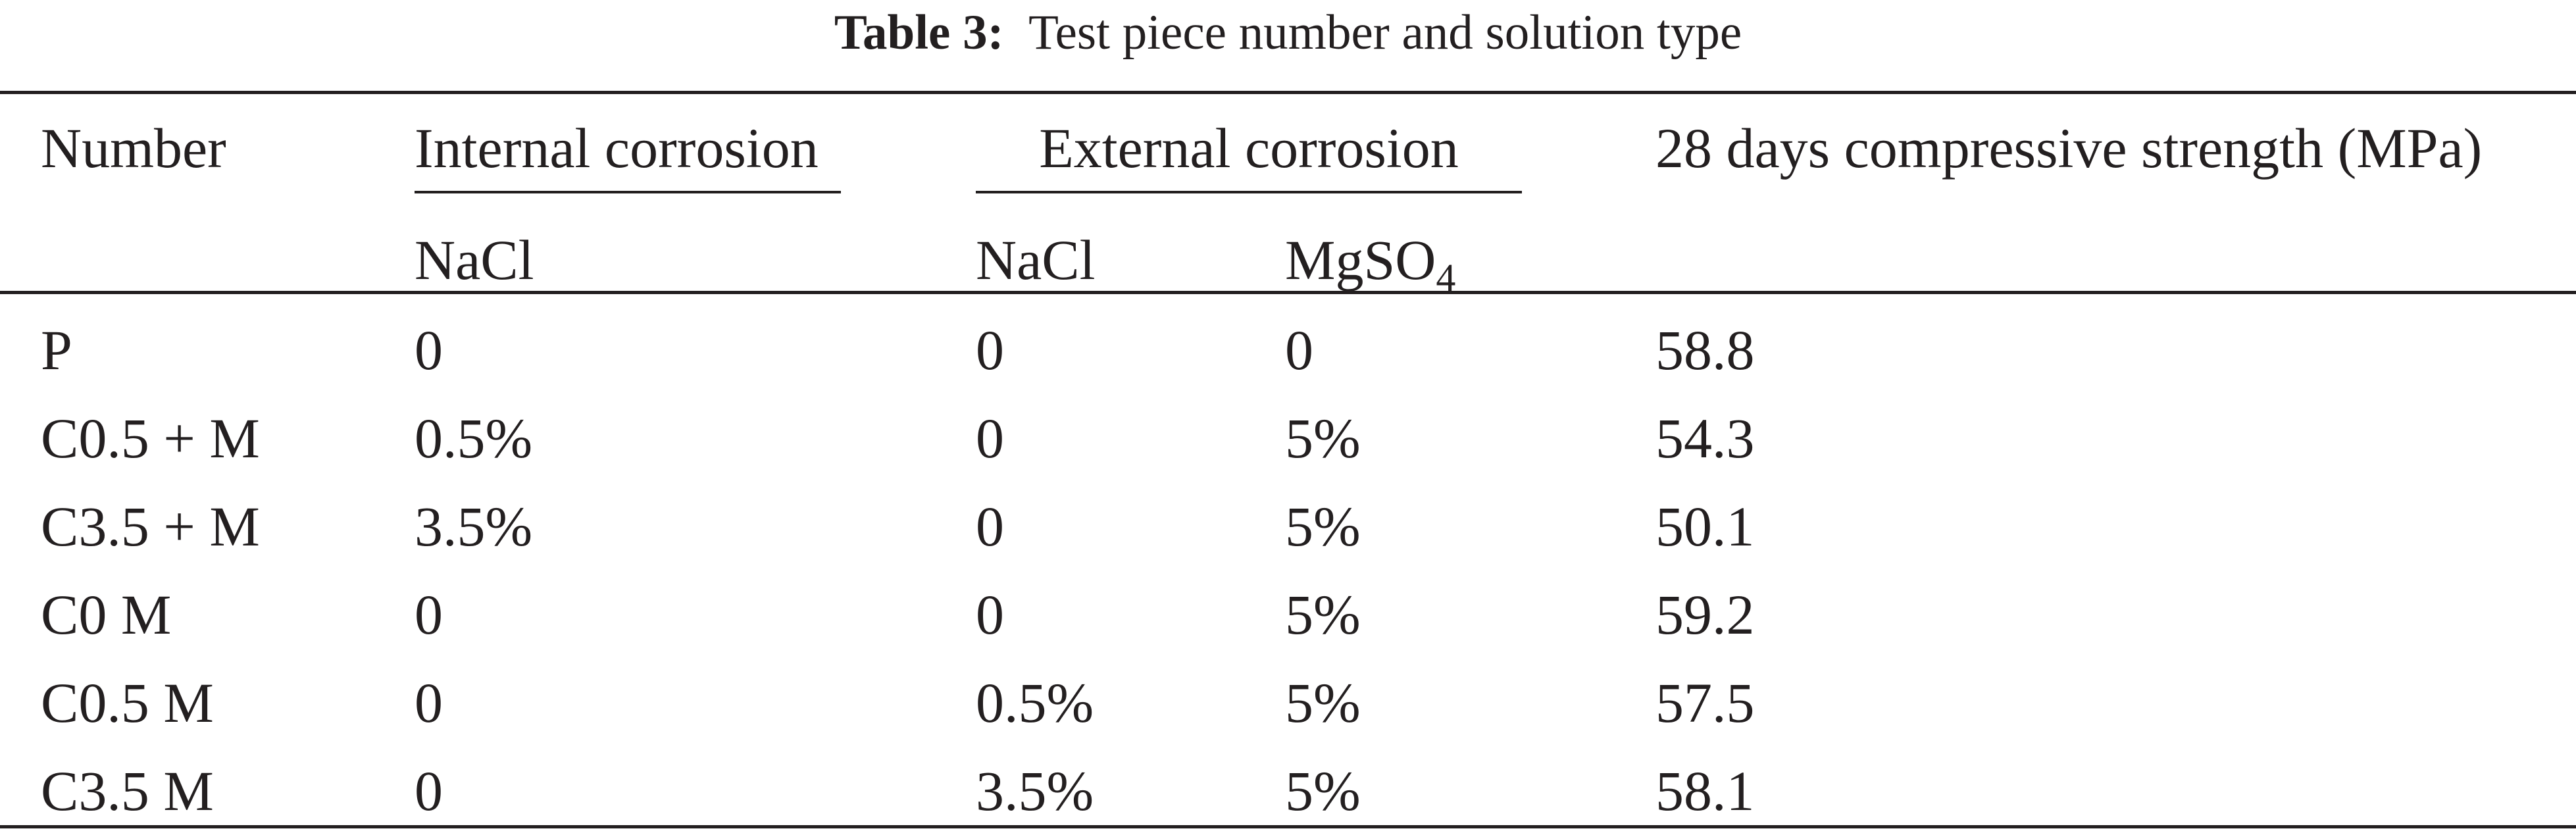 This screenshot has width=2576, height=835. I want to click on row-external-mgso4: 0, so click(1299, 350).